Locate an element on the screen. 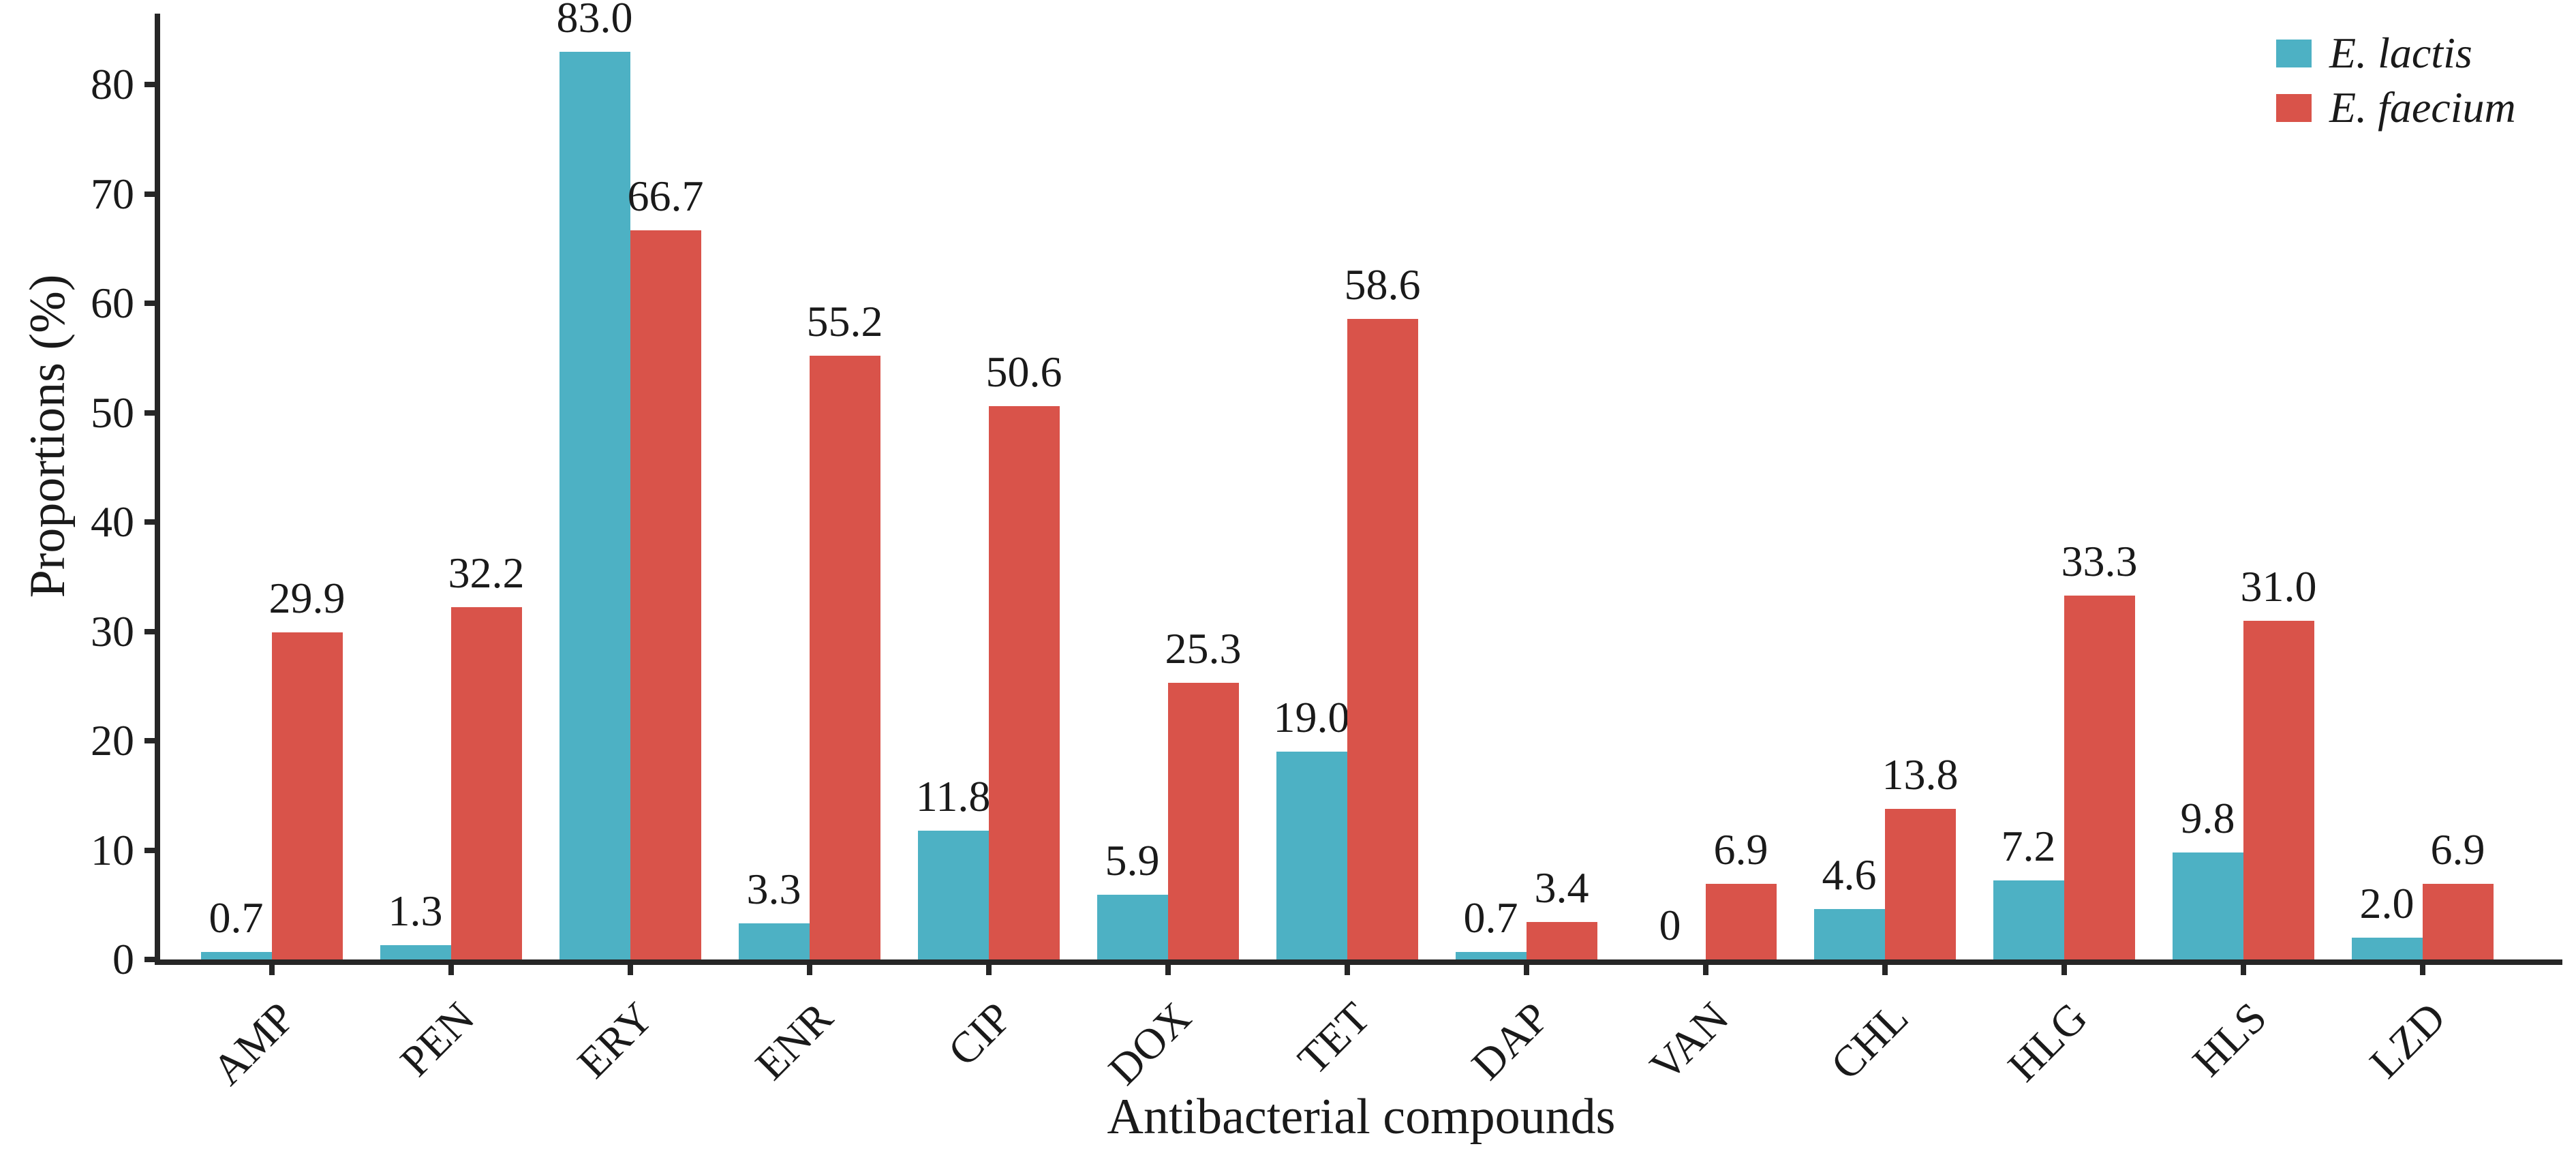  value-label: 3.3 is located at coordinates (773, 889).